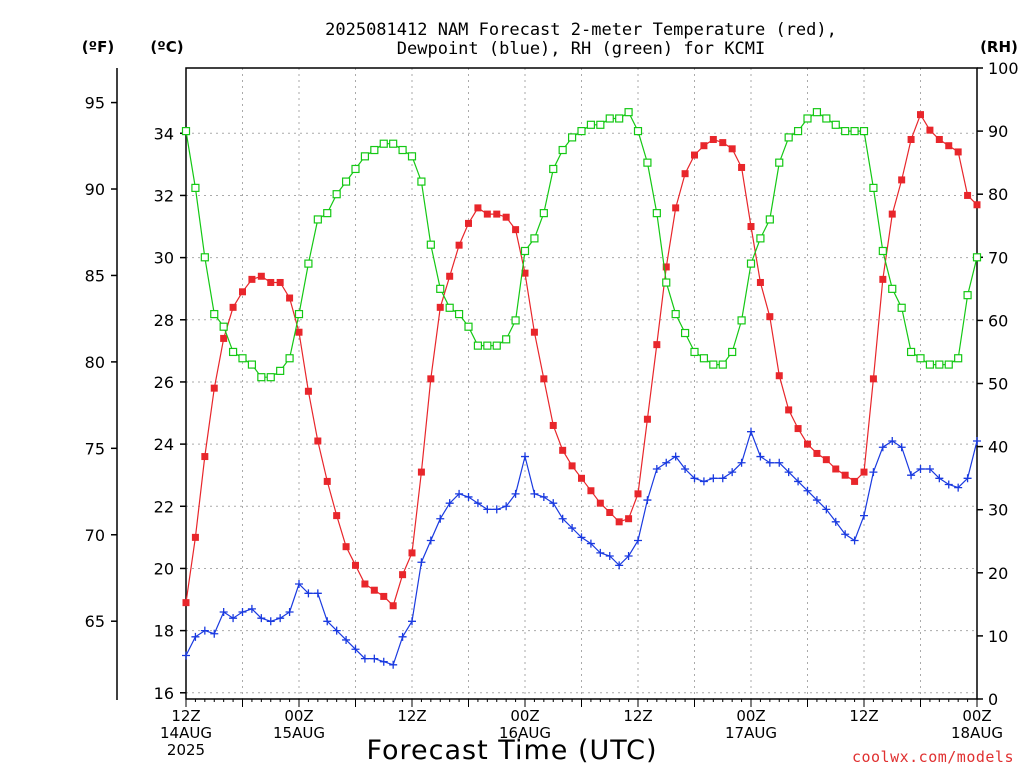 The width and height of the screenshot is (1024, 768). What do you see at coordinates (95, 275) in the screenshot?
I see `fahrenheit-tick-label: 85` at bounding box center [95, 275].